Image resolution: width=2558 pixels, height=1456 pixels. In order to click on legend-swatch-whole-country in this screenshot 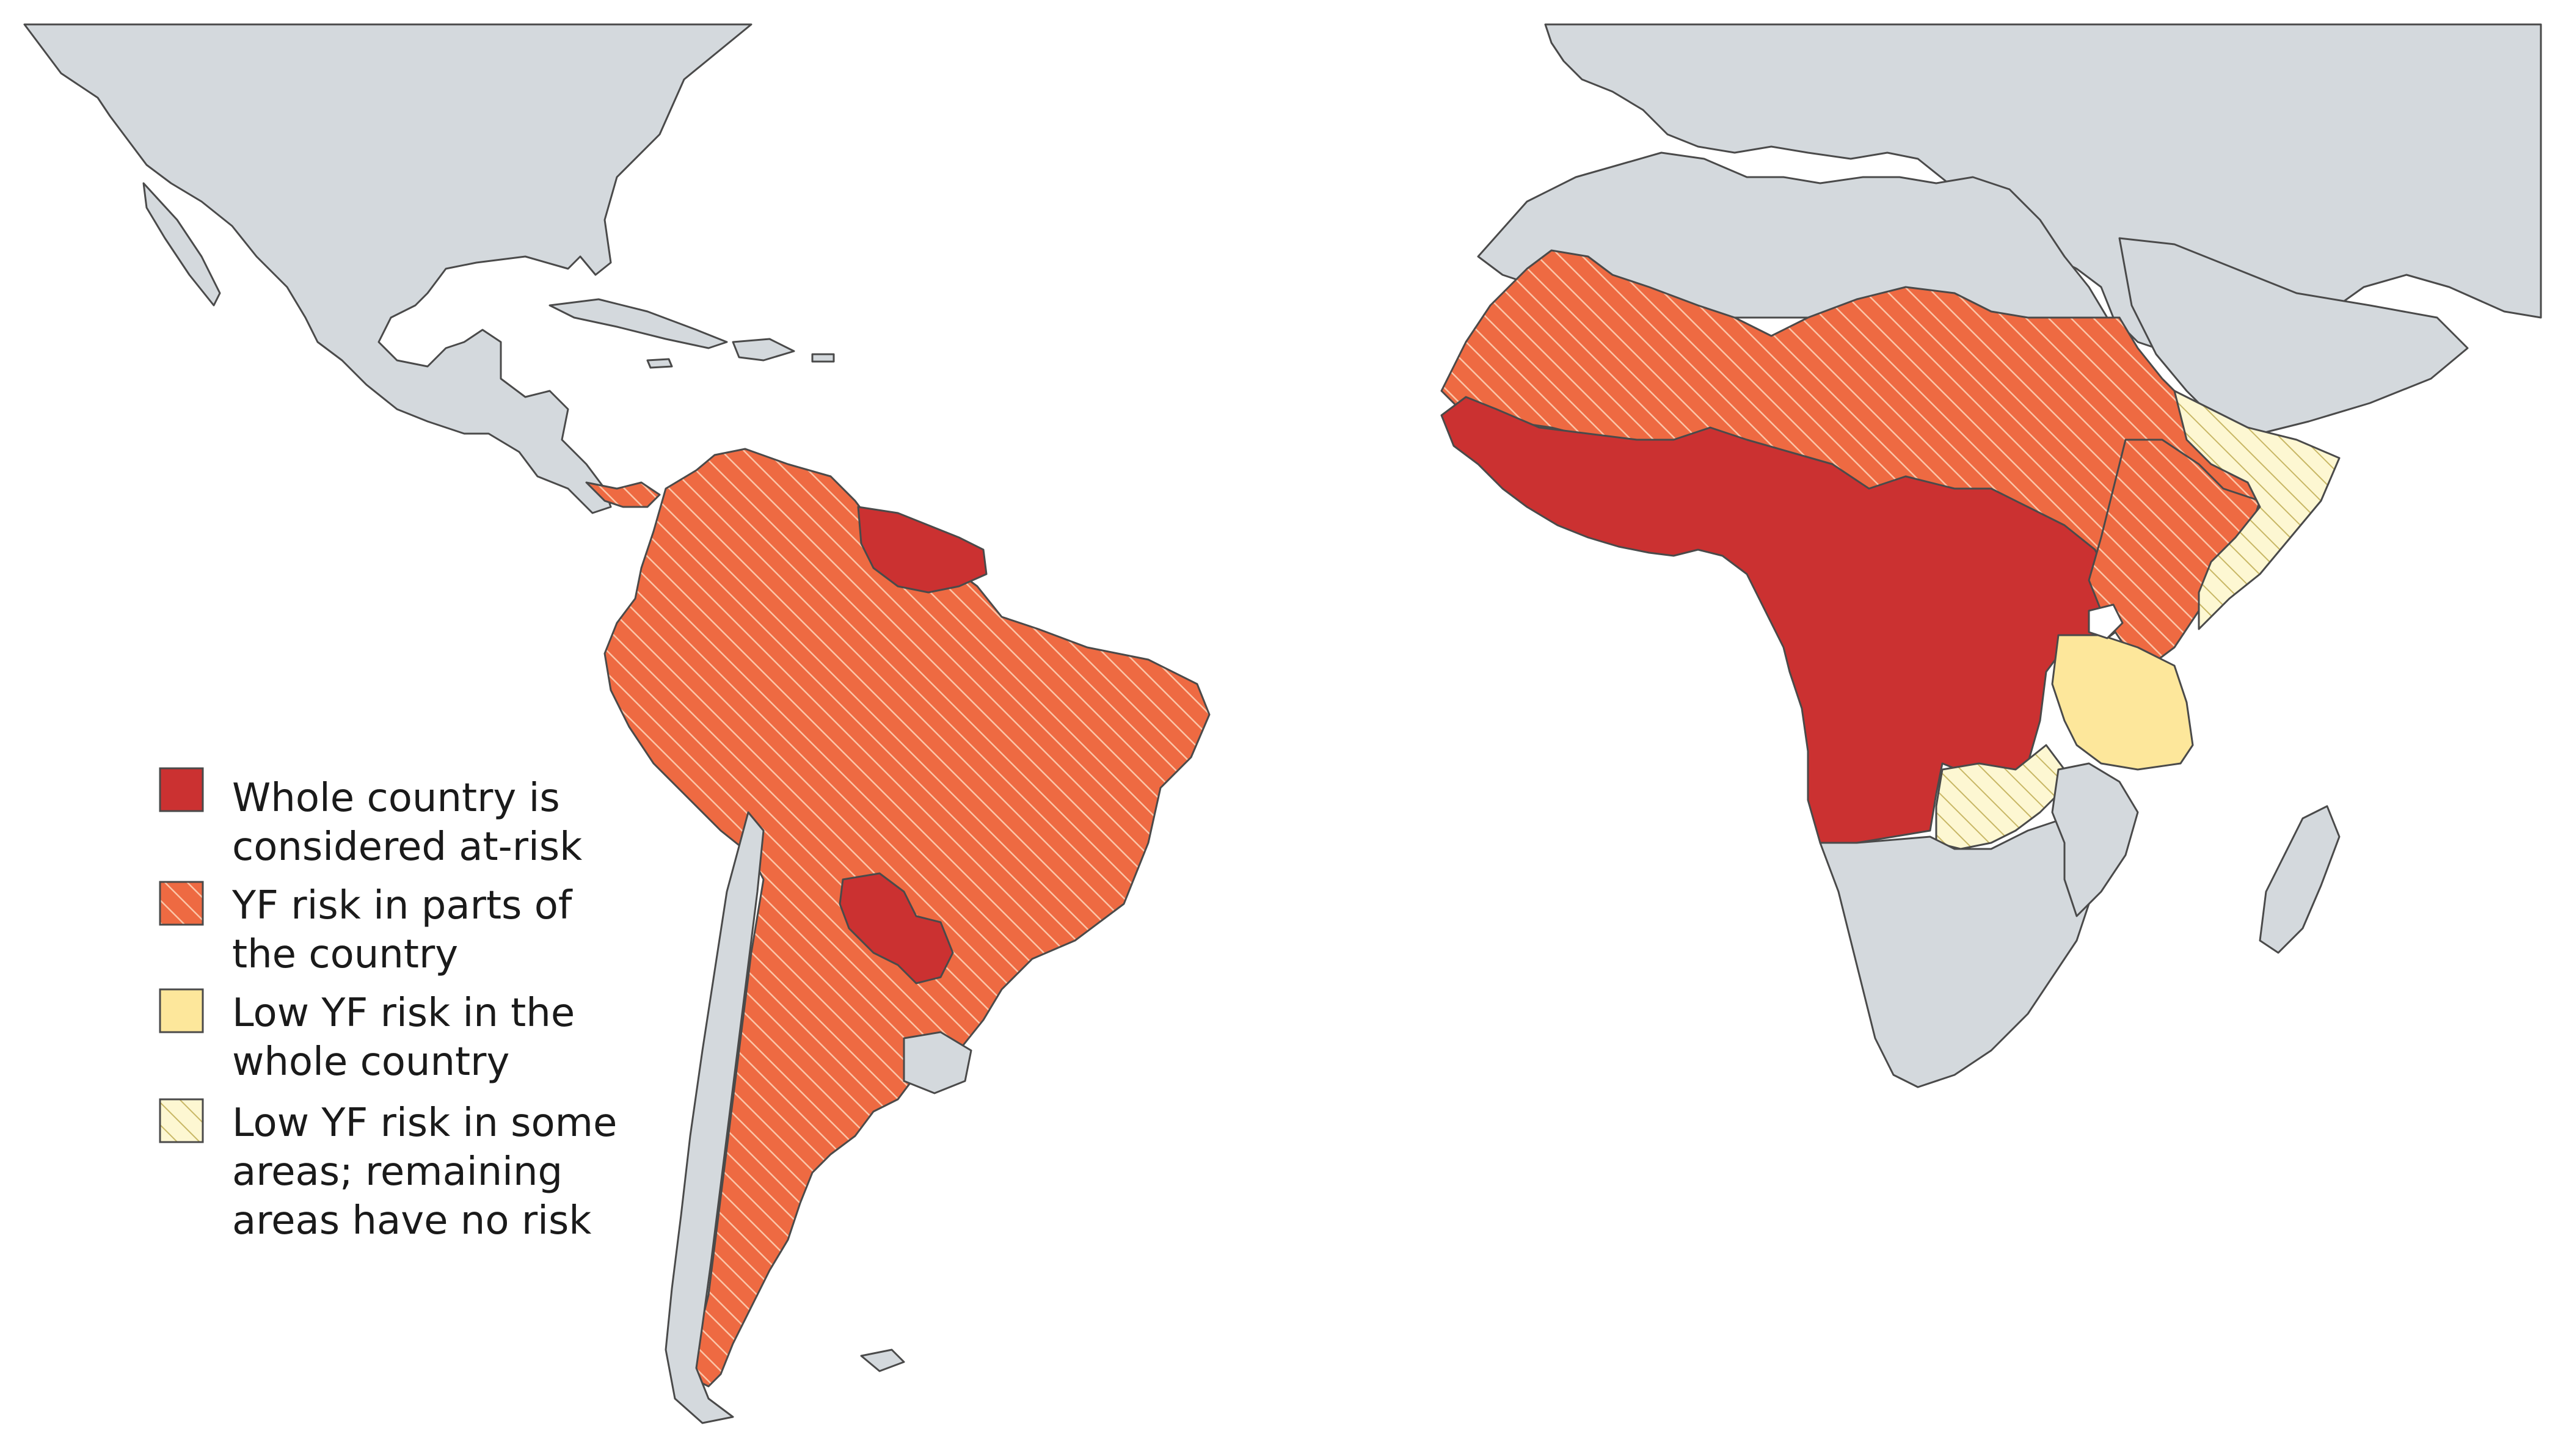, I will do `click(181, 789)`.